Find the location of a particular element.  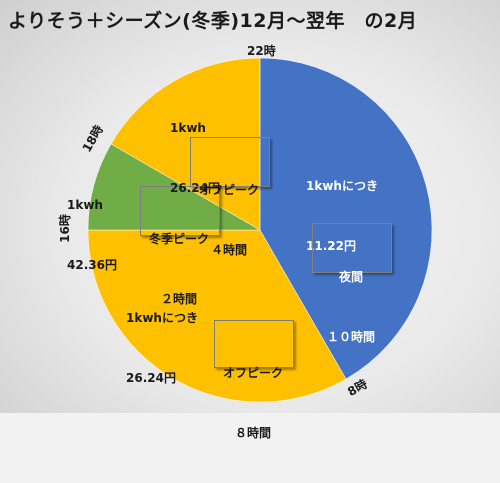

night-price-label: 1kwhにつき 11.22円 is located at coordinates (342, 216).